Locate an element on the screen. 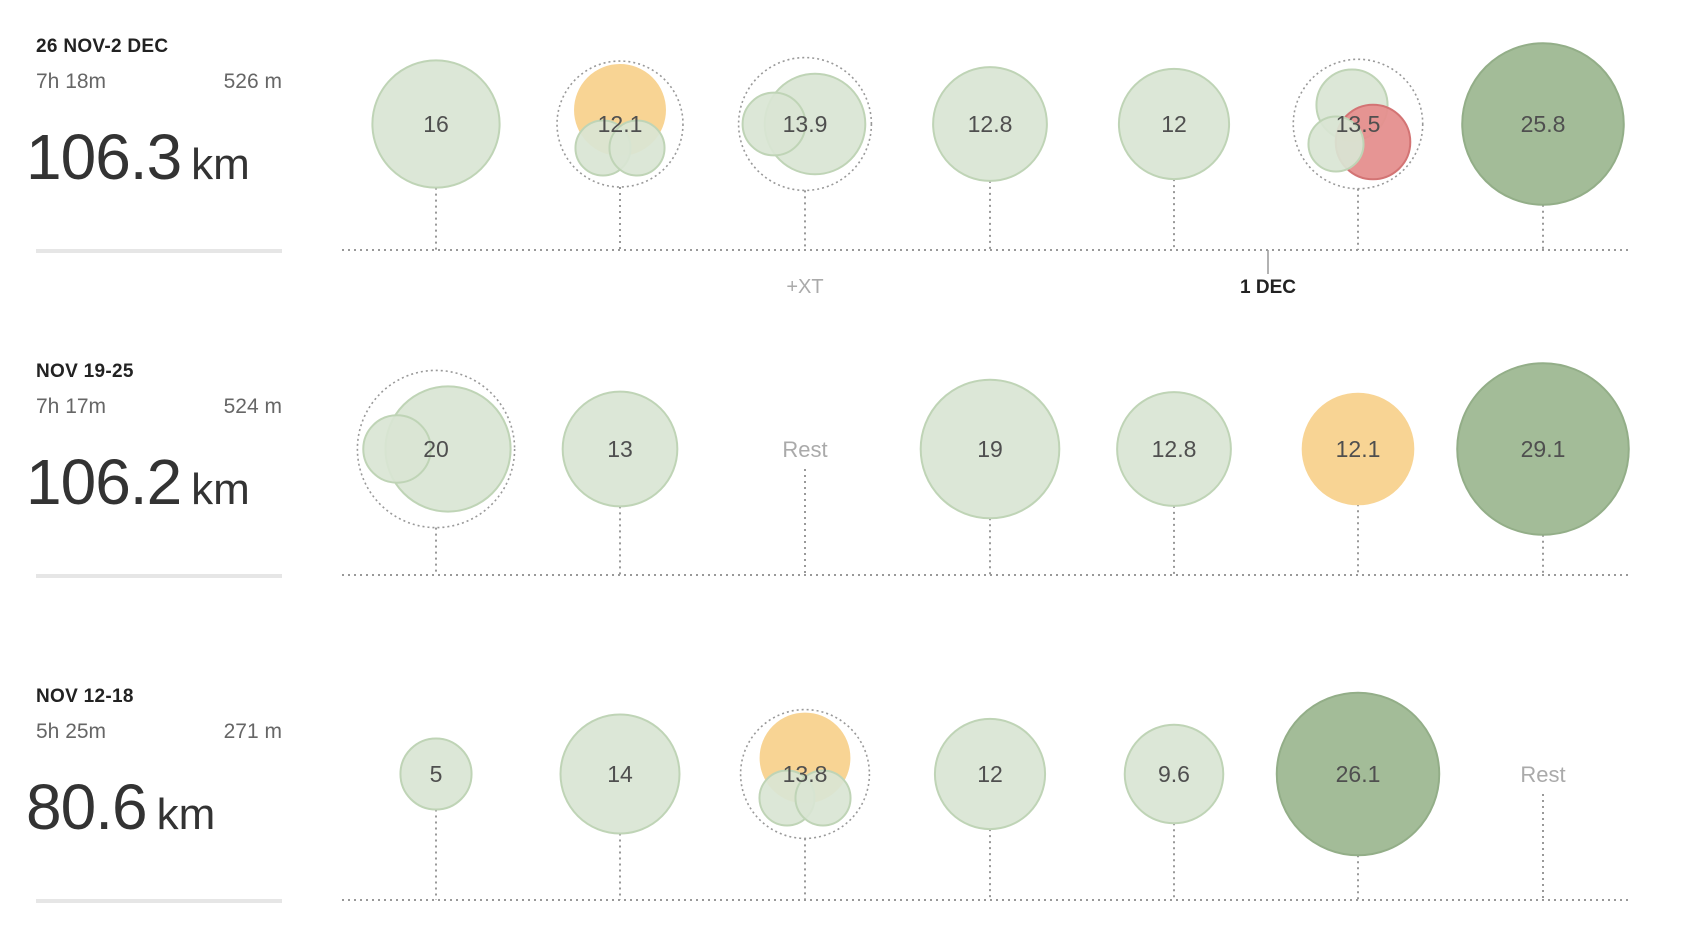  day-3: 13.8 is located at coordinates (805, 804).